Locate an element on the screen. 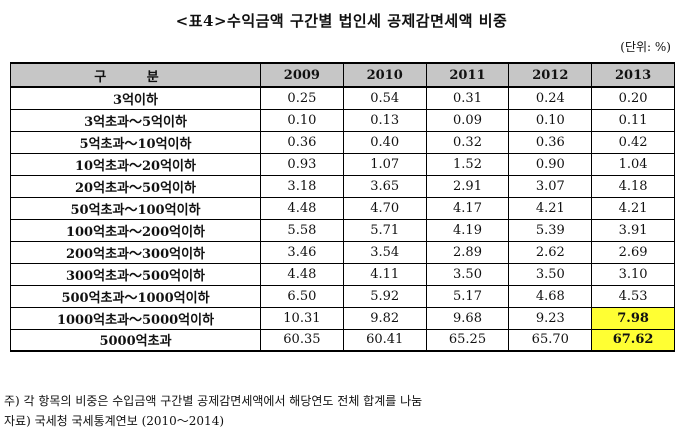 The width and height of the screenshot is (683, 433). table-row: 3억초과～5억이하 0.10 0.13 0.09 0.10 0.11 is located at coordinates (342, 120).